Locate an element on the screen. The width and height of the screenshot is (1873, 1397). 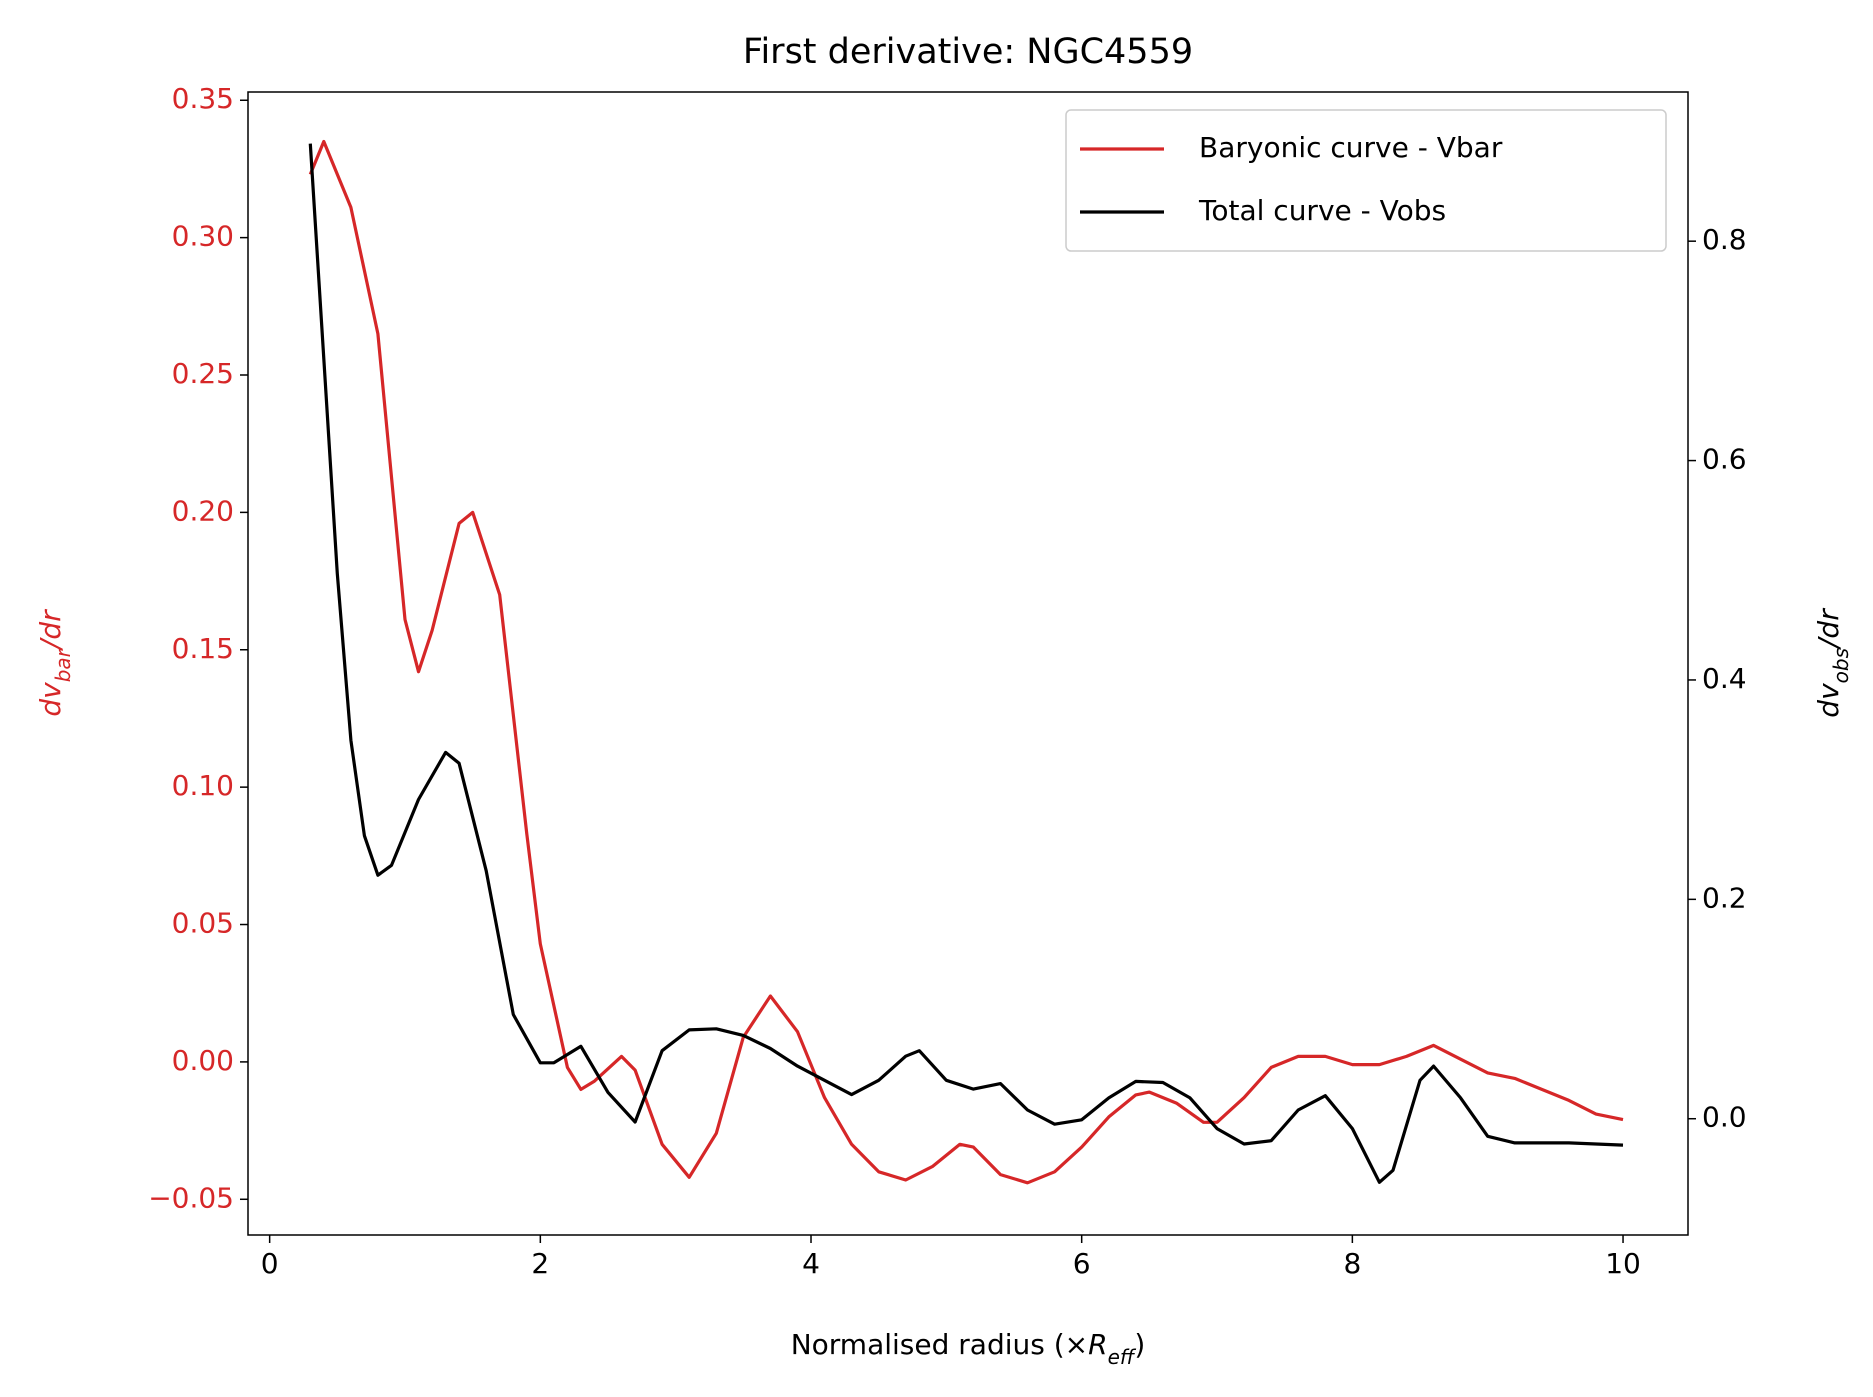
y2-axis-label-part: dv is located at coordinates (1828, 700).